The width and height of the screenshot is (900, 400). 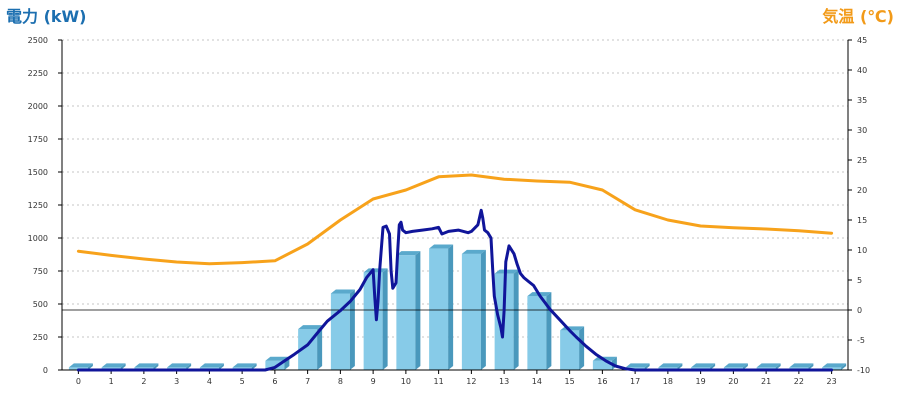 I want to click on right-tick-label: -10, so click(x=863, y=370).